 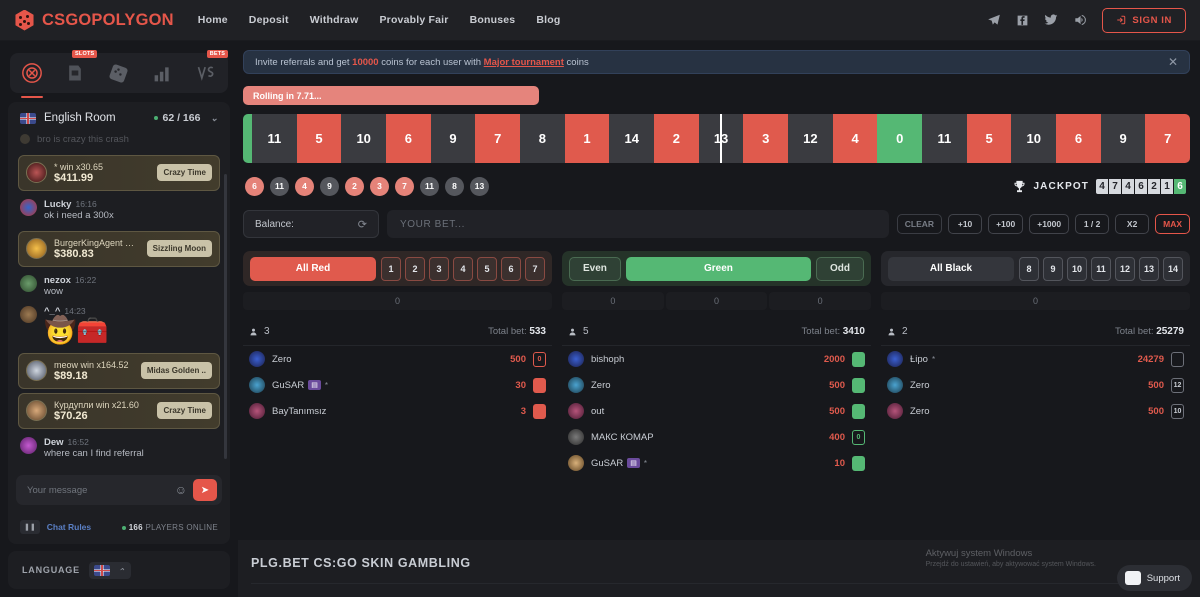 I want to click on chat-rules-link: Chat Rules, so click(x=69, y=527).